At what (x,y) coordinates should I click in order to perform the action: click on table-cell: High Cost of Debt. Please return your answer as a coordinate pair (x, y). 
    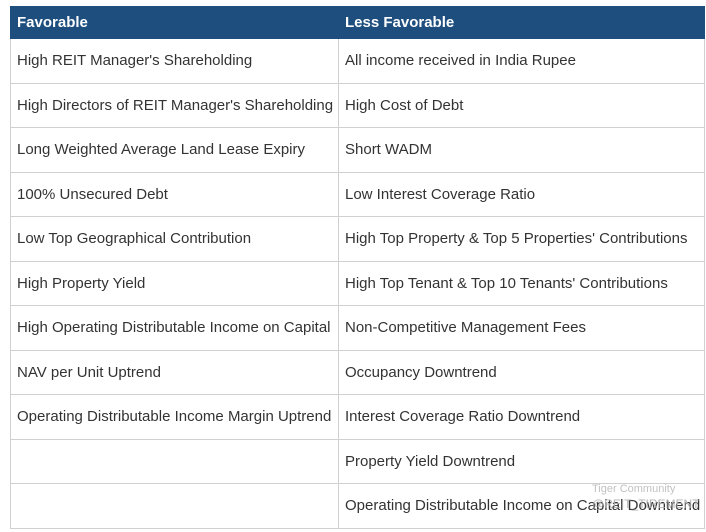
    Looking at the image, I should click on (521, 105).